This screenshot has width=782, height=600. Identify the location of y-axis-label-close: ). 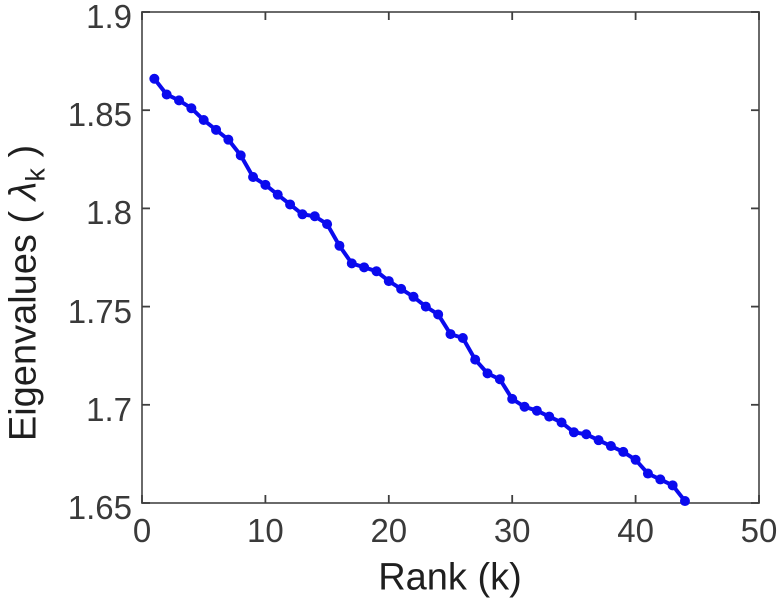
(23, 156).